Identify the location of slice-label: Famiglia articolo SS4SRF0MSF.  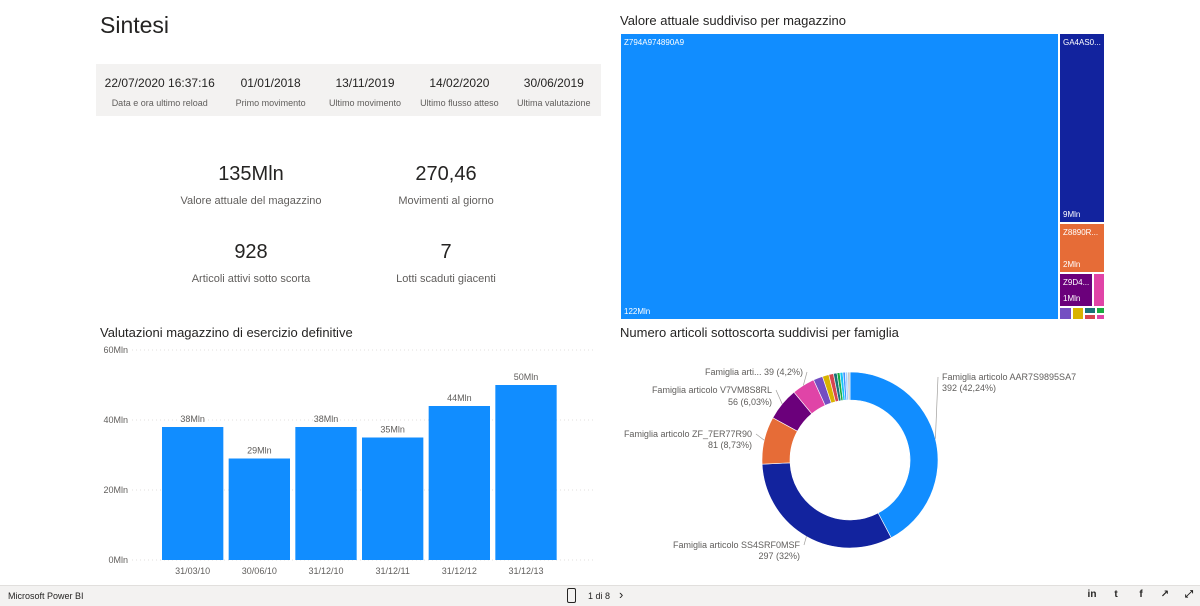
(737, 545).